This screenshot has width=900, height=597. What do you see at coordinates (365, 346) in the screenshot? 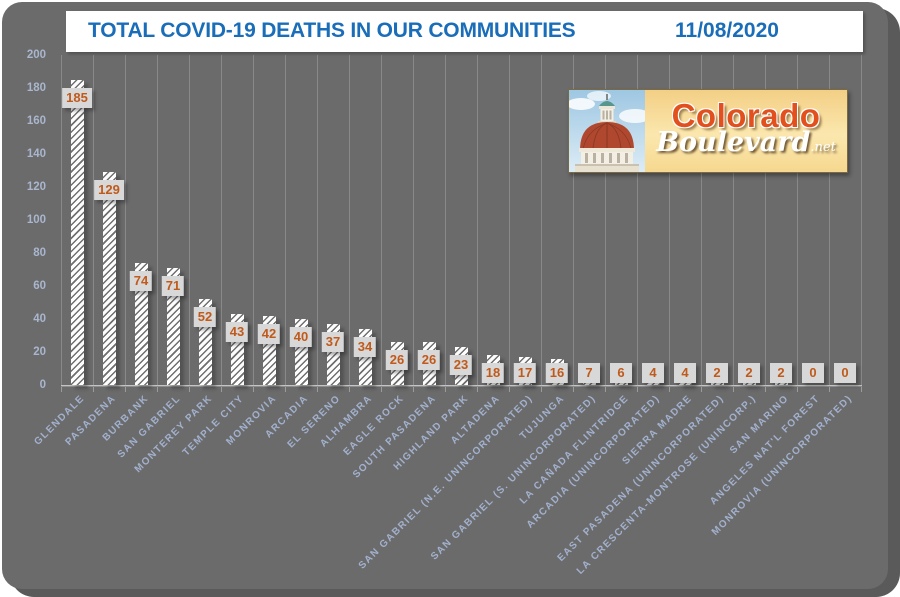
I see `value-label: 34` at bounding box center [365, 346].